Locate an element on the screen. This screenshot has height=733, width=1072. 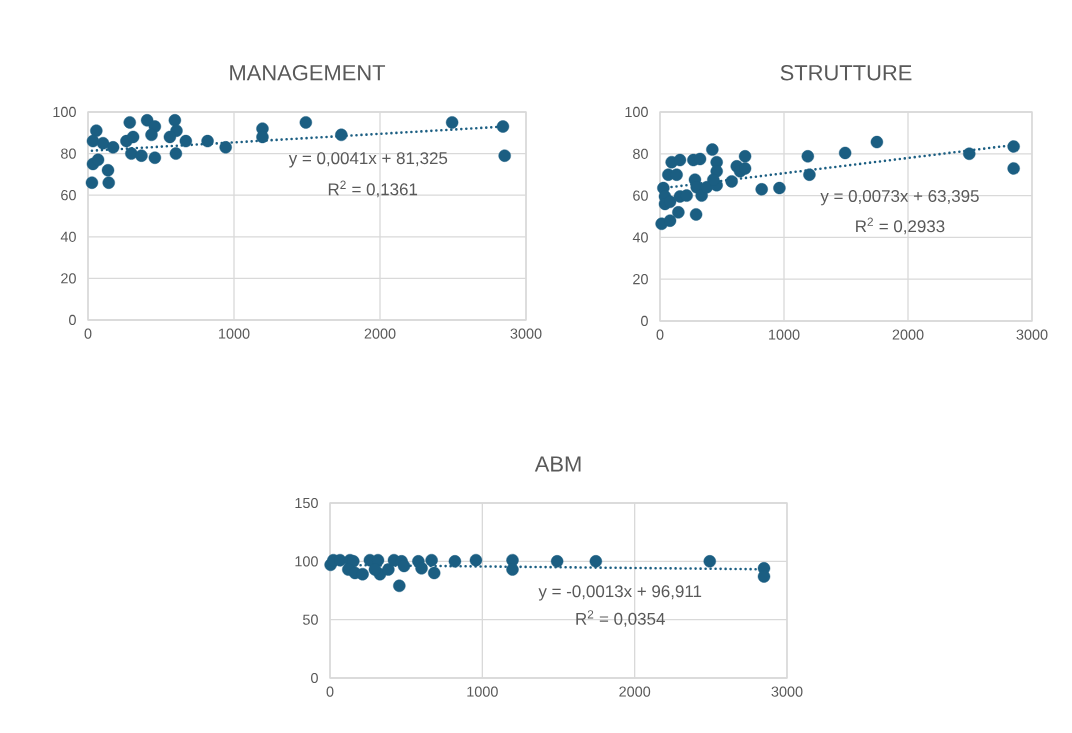
chart-title: ABM is located at coordinates (557, 464).